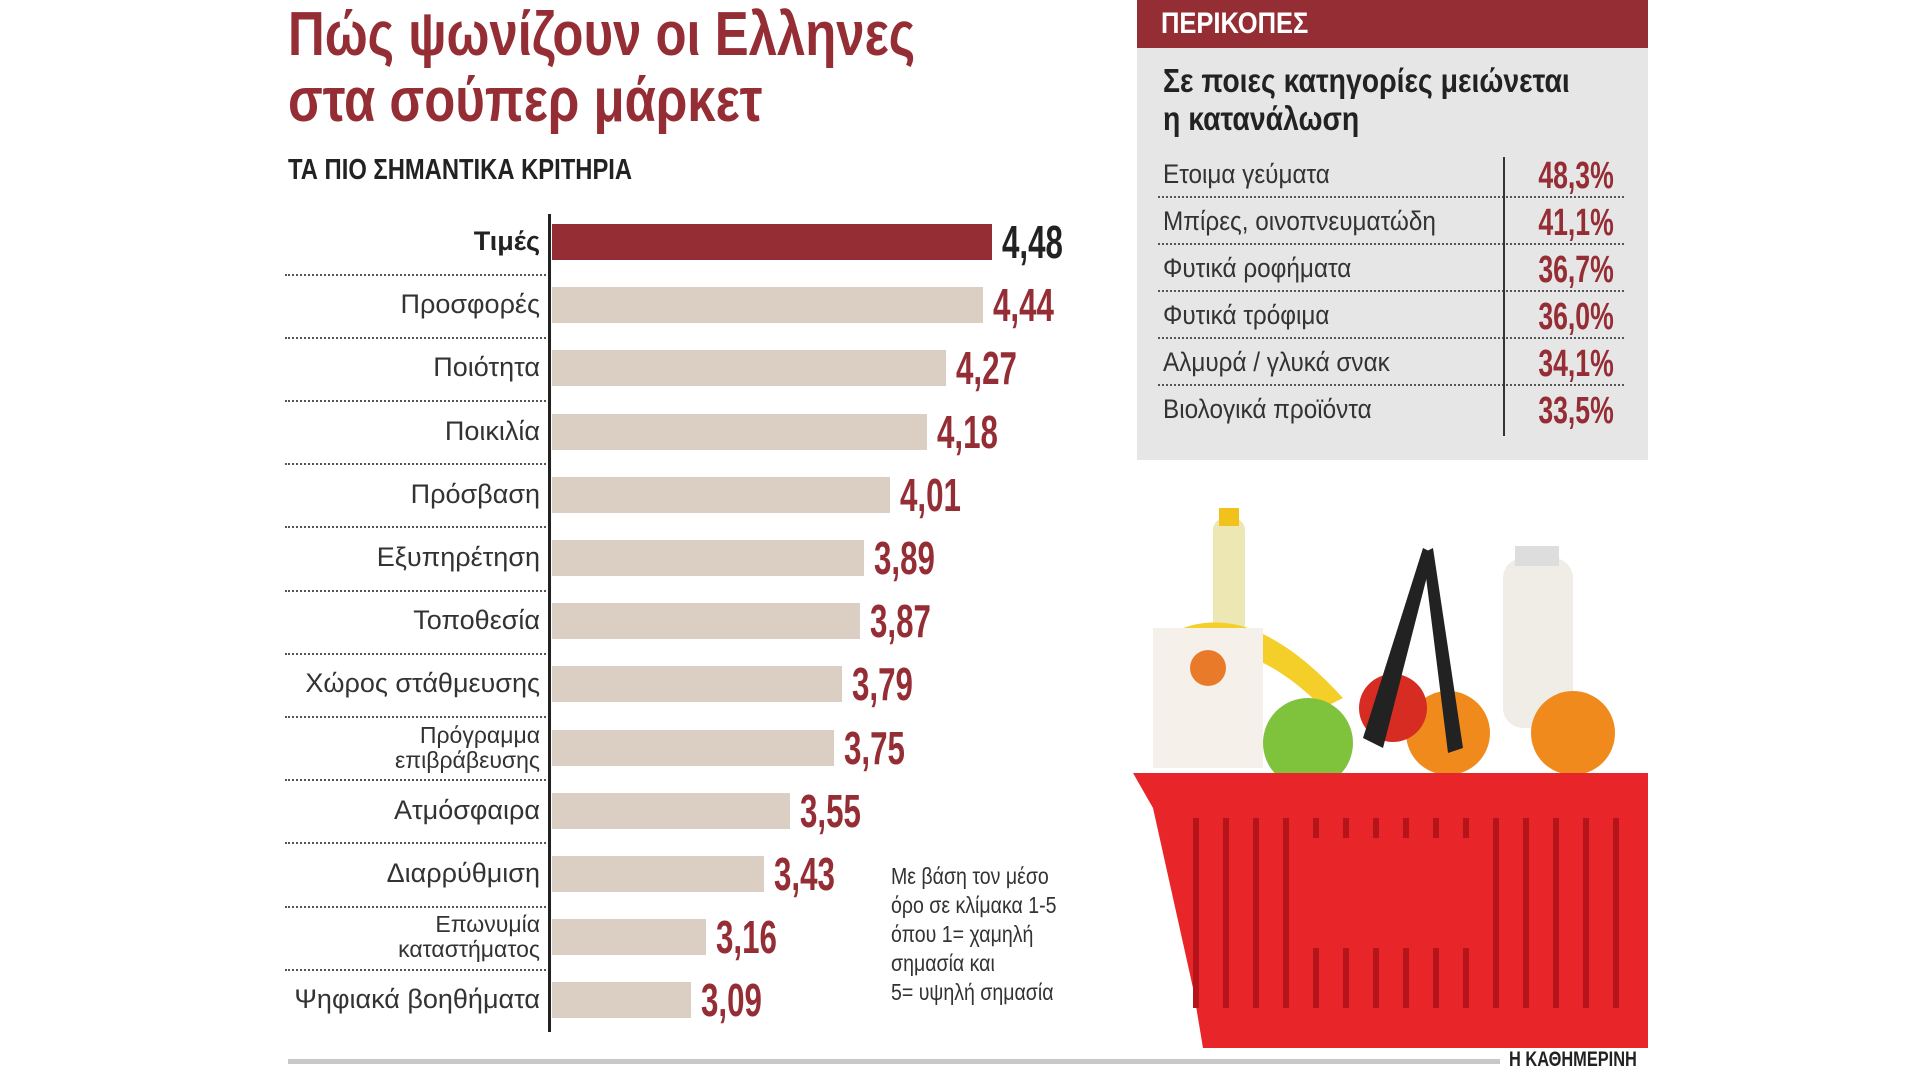  What do you see at coordinates (1208, 698) in the screenshot?
I see `juice-carton-icon` at bounding box center [1208, 698].